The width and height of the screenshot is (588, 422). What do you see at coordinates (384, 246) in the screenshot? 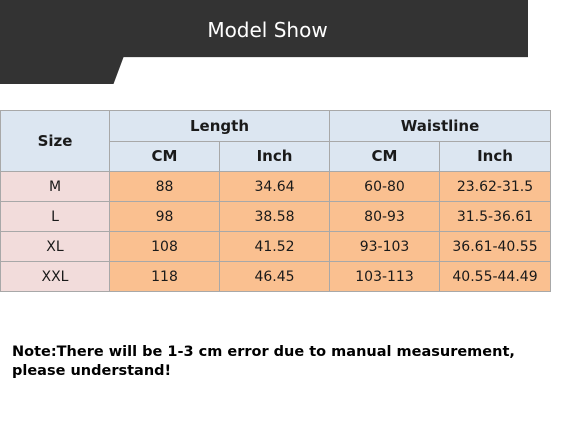
I see `waist-cm-cell: 93-103` at bounding box center [384, 246].